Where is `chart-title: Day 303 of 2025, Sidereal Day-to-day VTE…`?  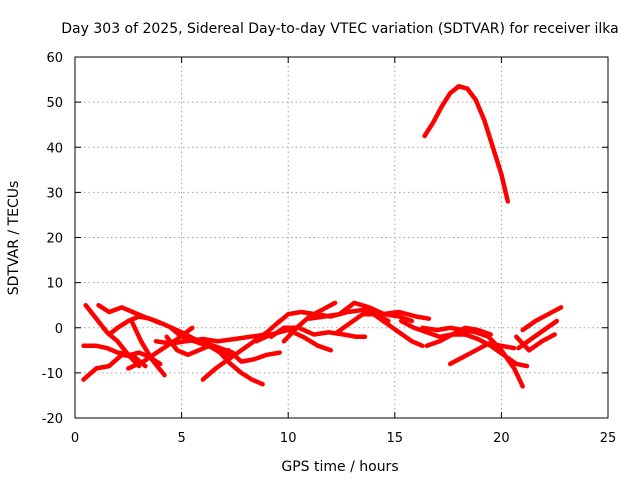 chart-title: Day 303 of 2025, Sidereal Day-to-day VTE… is located at coordinates (339, 29).